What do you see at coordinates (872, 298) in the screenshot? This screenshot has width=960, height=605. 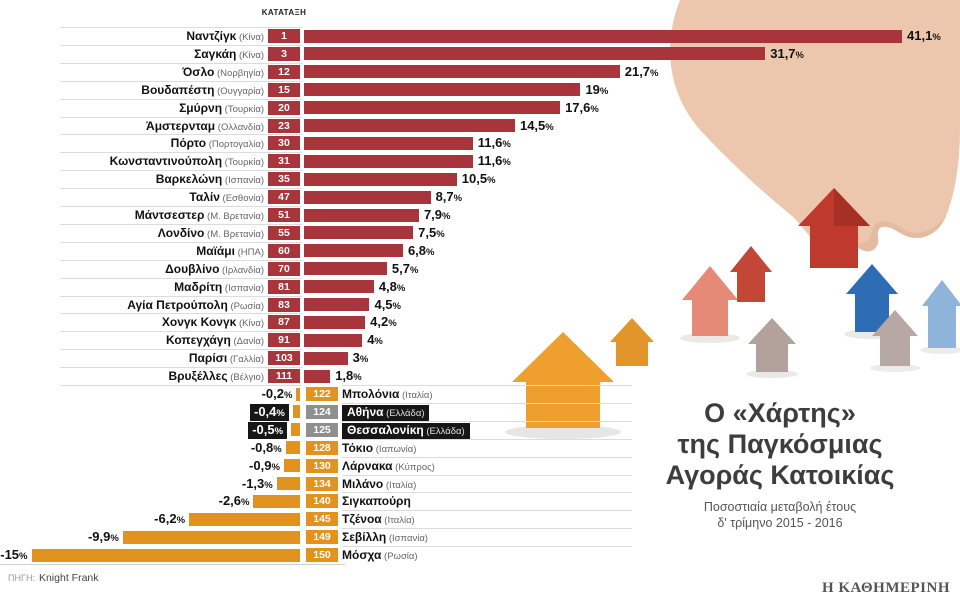 I see `house-blue-dark` at bounding box center [872, 298].